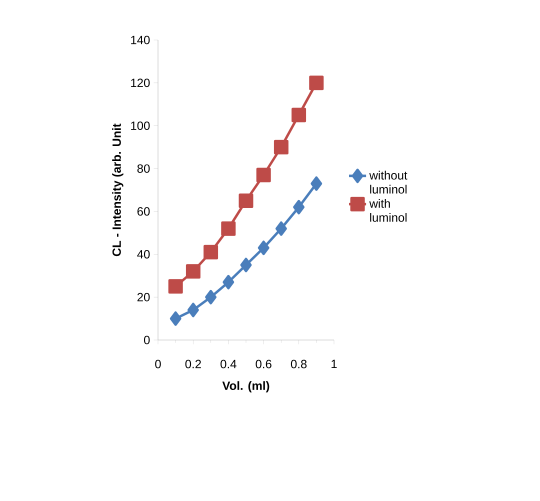  What do you see at coordinates (298, 364) in the screenshot?
I see `x-tick-label: 0.8` at bounding box center [298, 364].